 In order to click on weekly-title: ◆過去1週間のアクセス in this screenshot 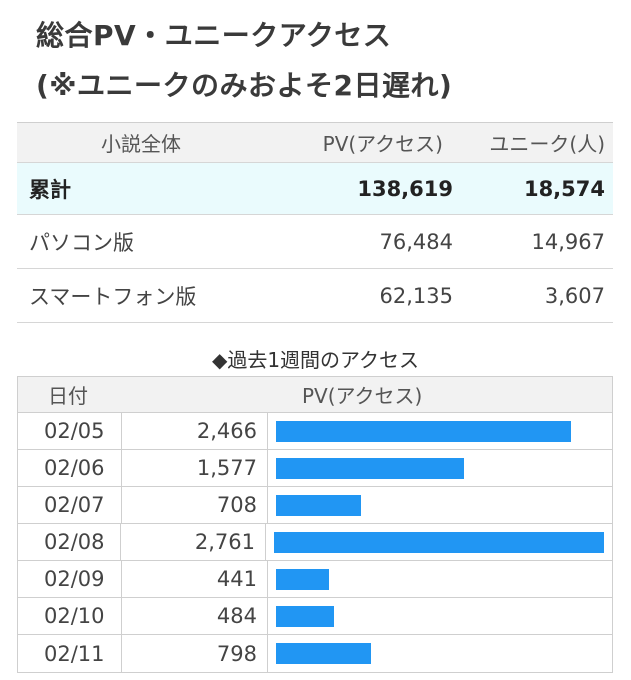, I will do `click(315, 360)`.